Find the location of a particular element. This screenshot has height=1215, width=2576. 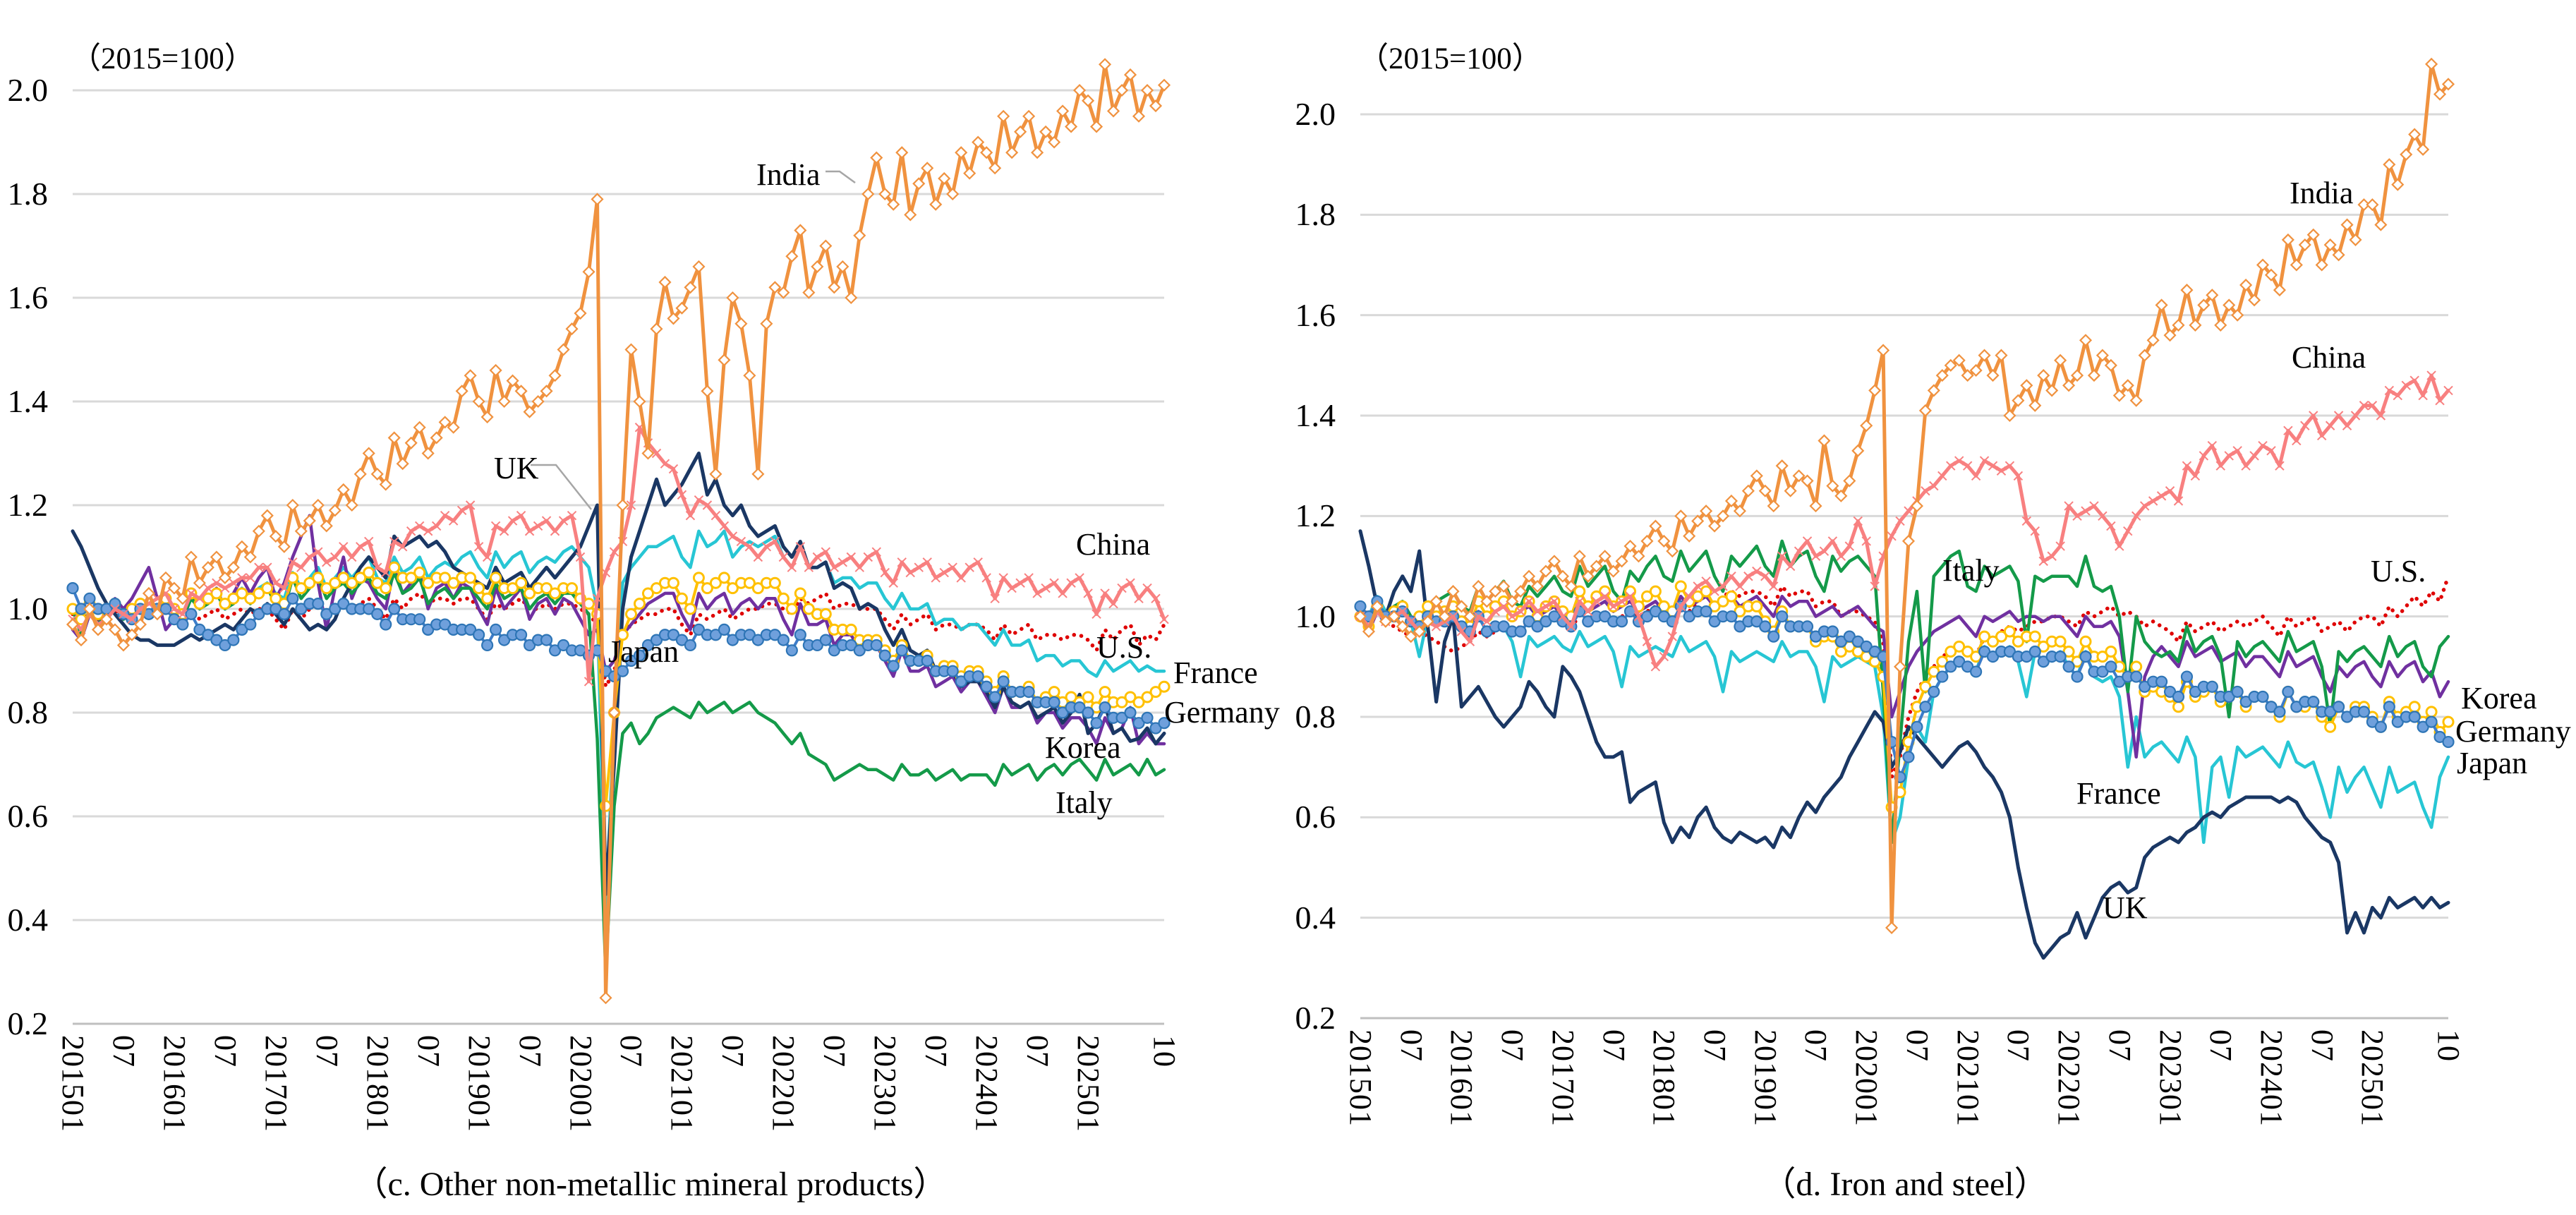

series-line-france is located at coordinates (1904, 719).